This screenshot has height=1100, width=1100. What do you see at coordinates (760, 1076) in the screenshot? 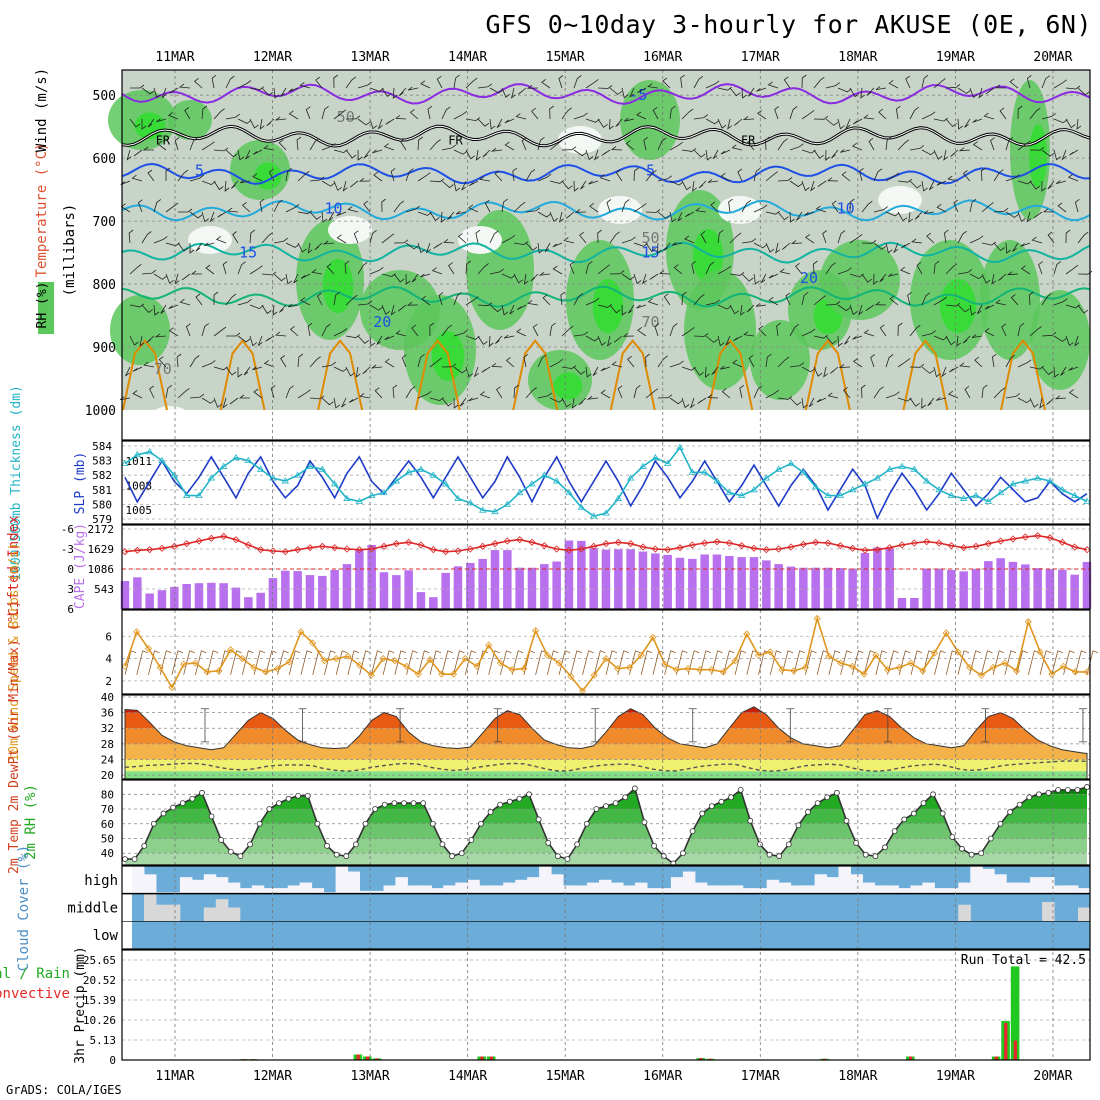
I see `date-label-bottom: 17MAR` at bounding box center [760, 1076].